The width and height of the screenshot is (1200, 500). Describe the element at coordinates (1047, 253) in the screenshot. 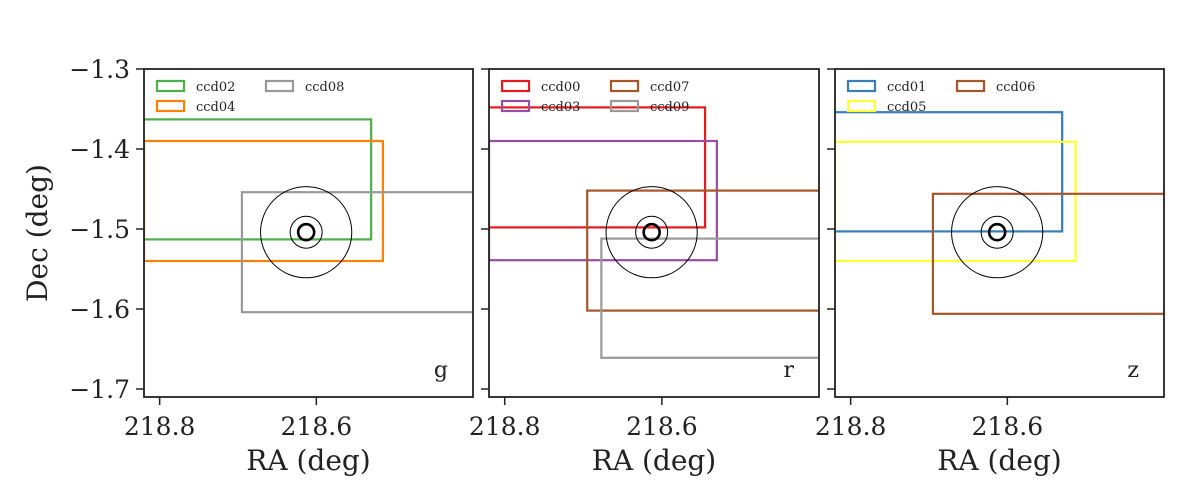

I see `footprint-ccd06` at that location.